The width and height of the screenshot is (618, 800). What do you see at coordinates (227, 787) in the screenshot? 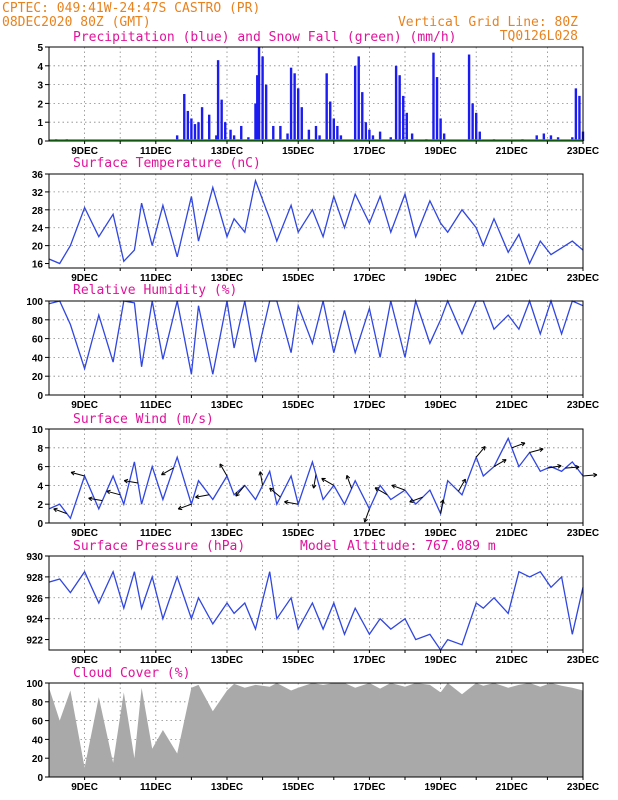
I see `x-tick-label: 13DEC` at bounding box center [227, 787].